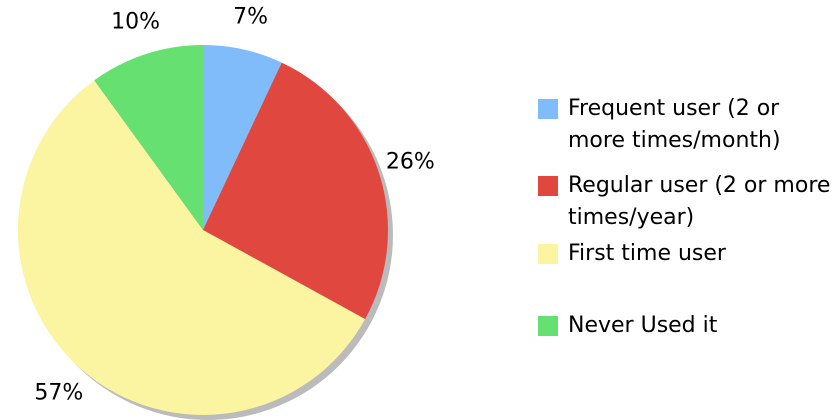 This screenshot has width=835, height=420. What do you see at coordinates (58, 393) in the screenshot?
I see `slice-label: 57%` at bounding box center [58, 393].